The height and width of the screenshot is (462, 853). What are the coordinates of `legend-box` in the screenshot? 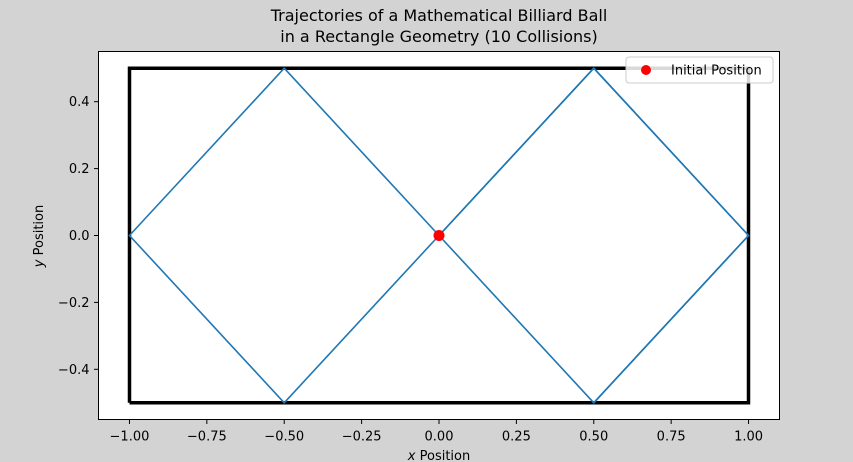 It's located at (699, 70).